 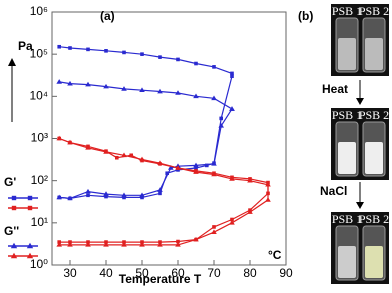 I want to click on legend-label: G', so click(x=10, y=182).